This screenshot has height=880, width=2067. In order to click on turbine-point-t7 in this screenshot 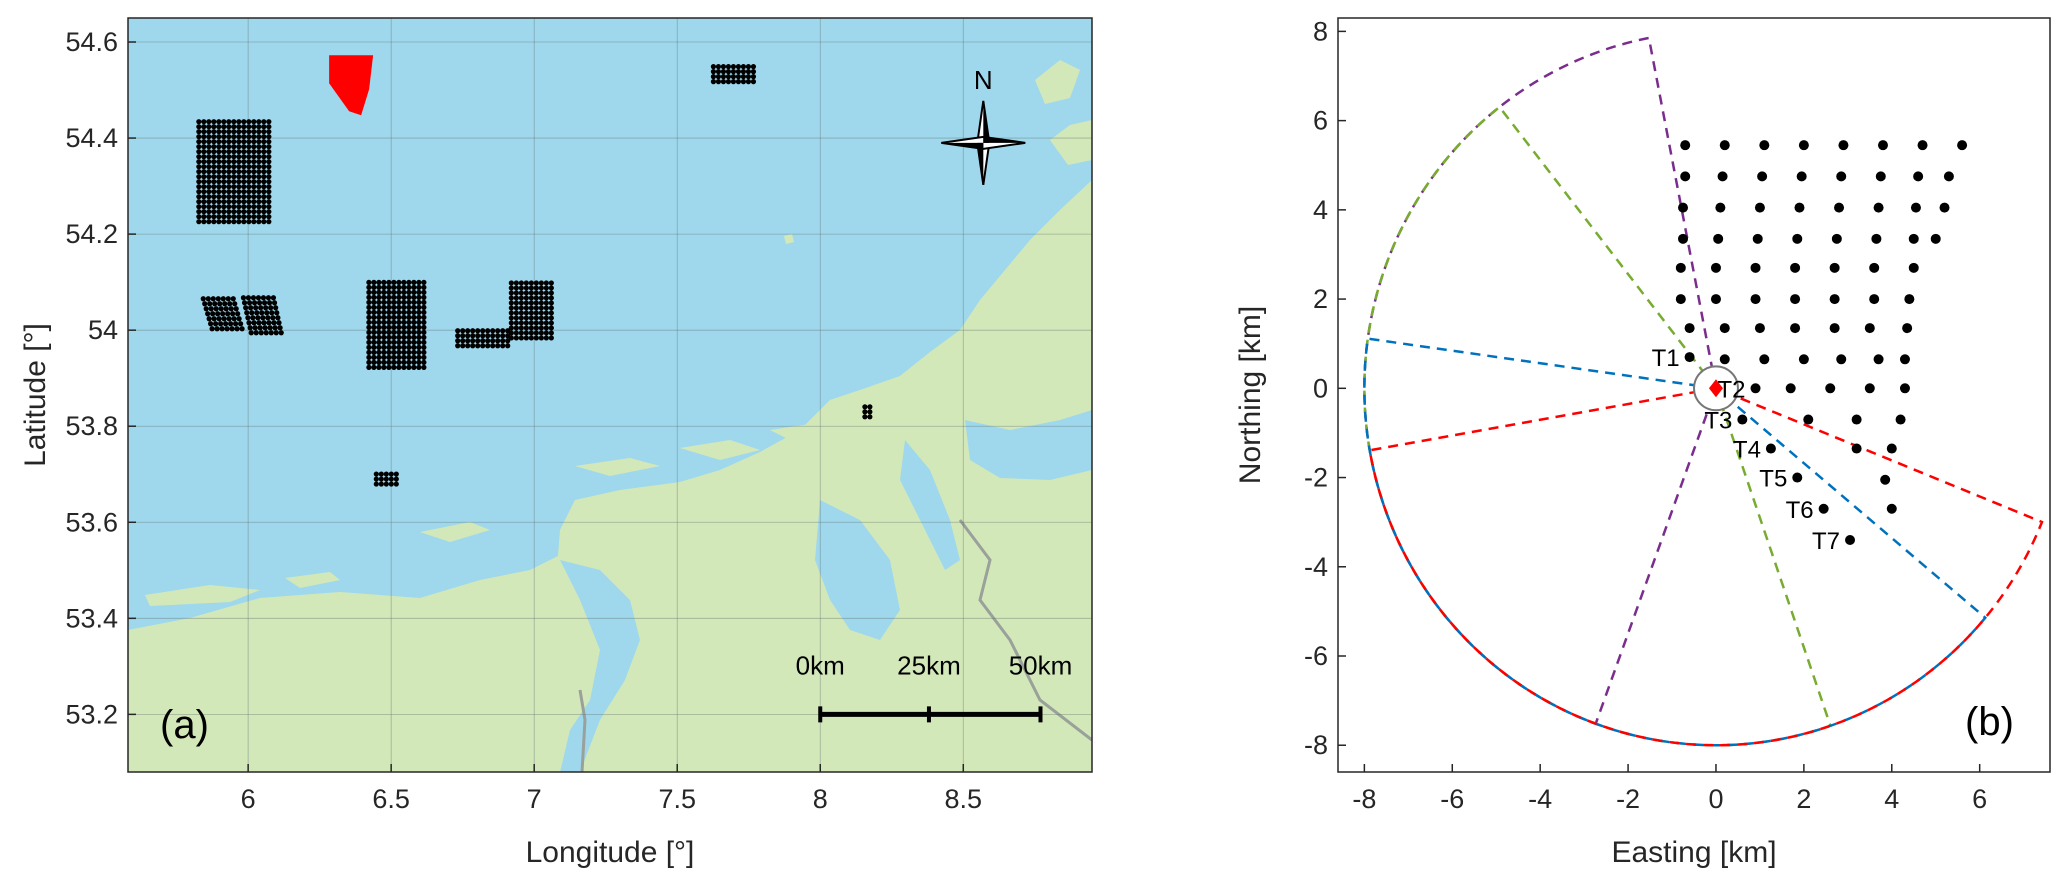, I will do `click(1850, 540)`.